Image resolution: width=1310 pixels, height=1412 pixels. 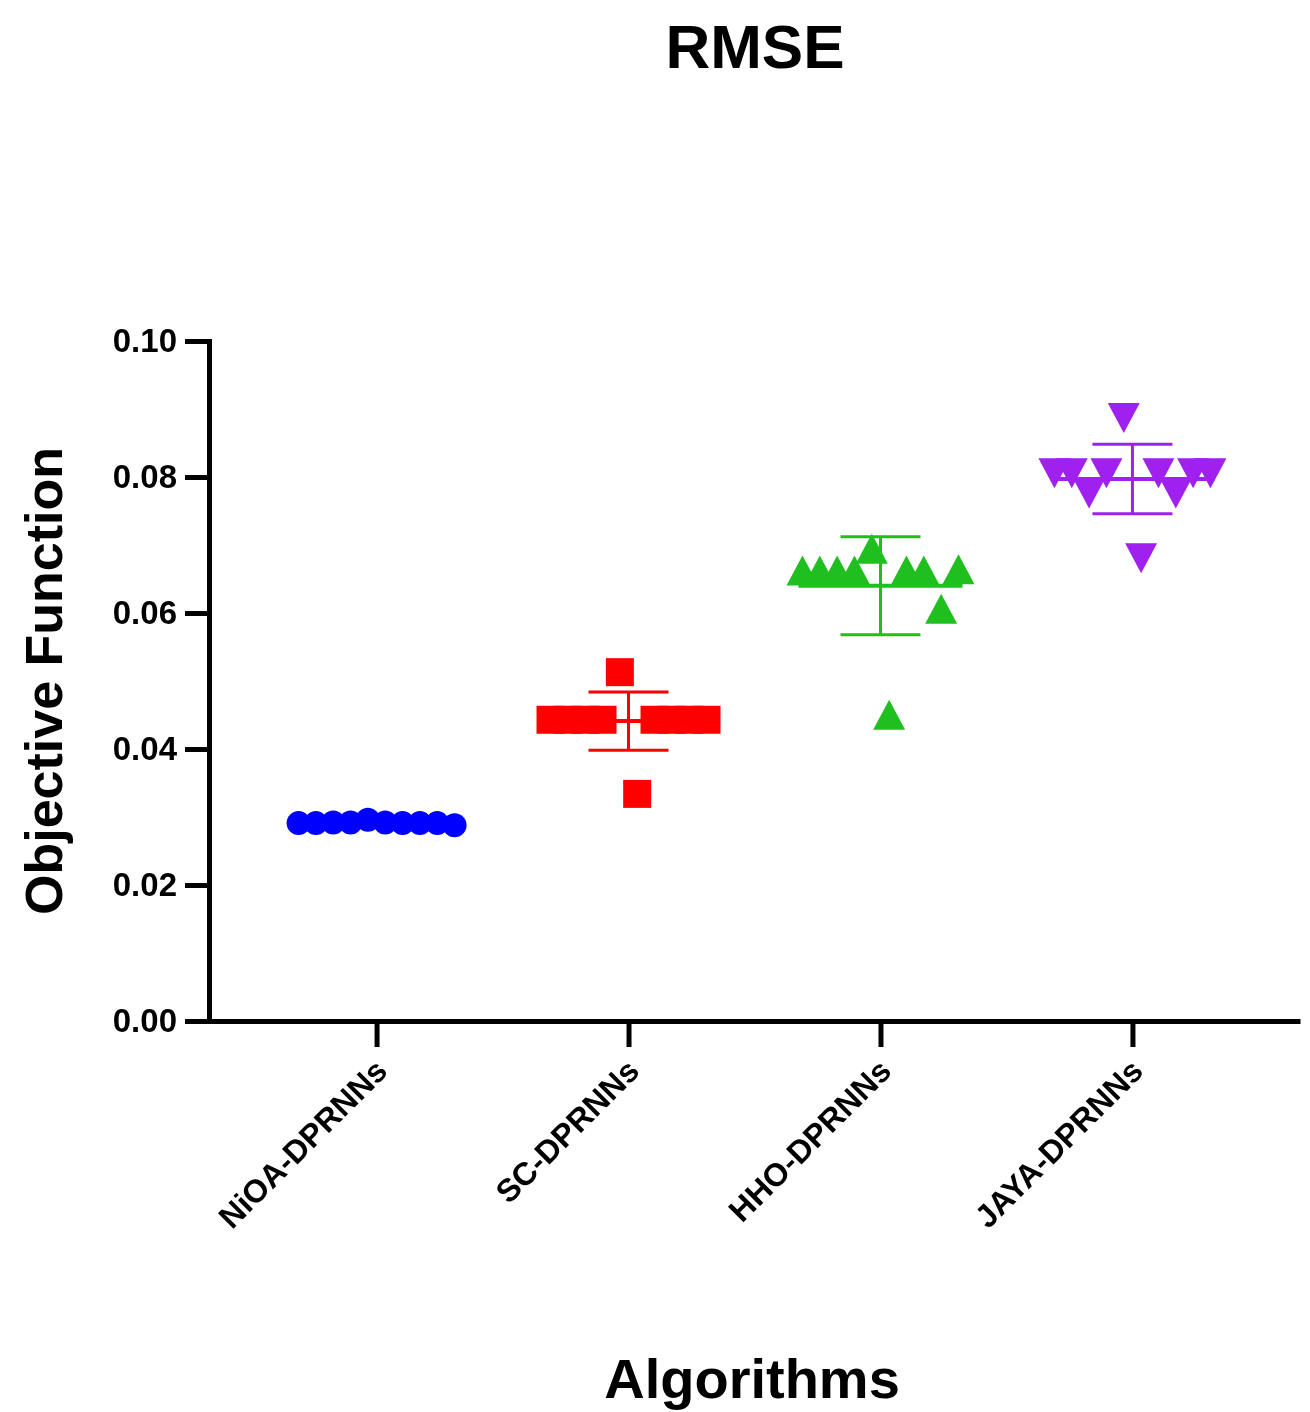 I want to click on y-tick-label: 0.02, so click(x=144, y=885).